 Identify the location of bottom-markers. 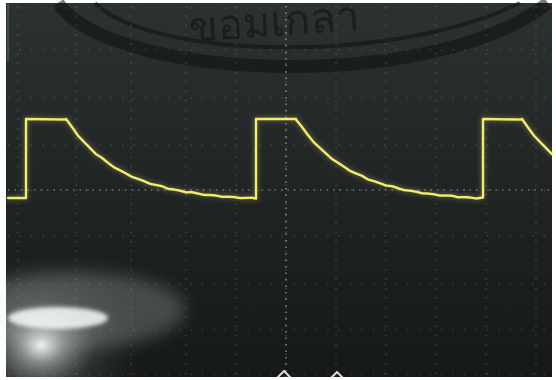
(310, 374).